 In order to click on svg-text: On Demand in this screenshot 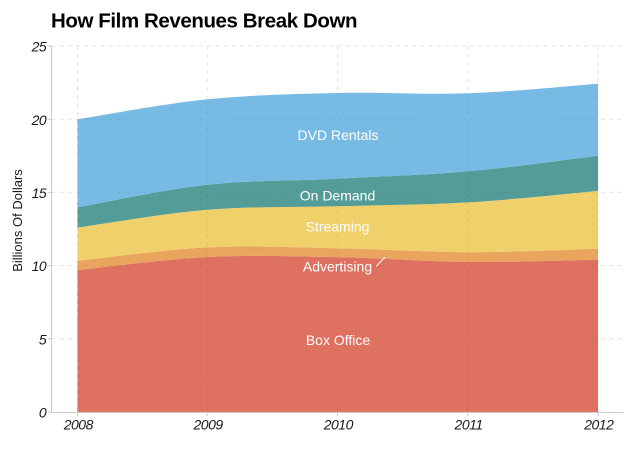, I will do `click(337, 195)`.